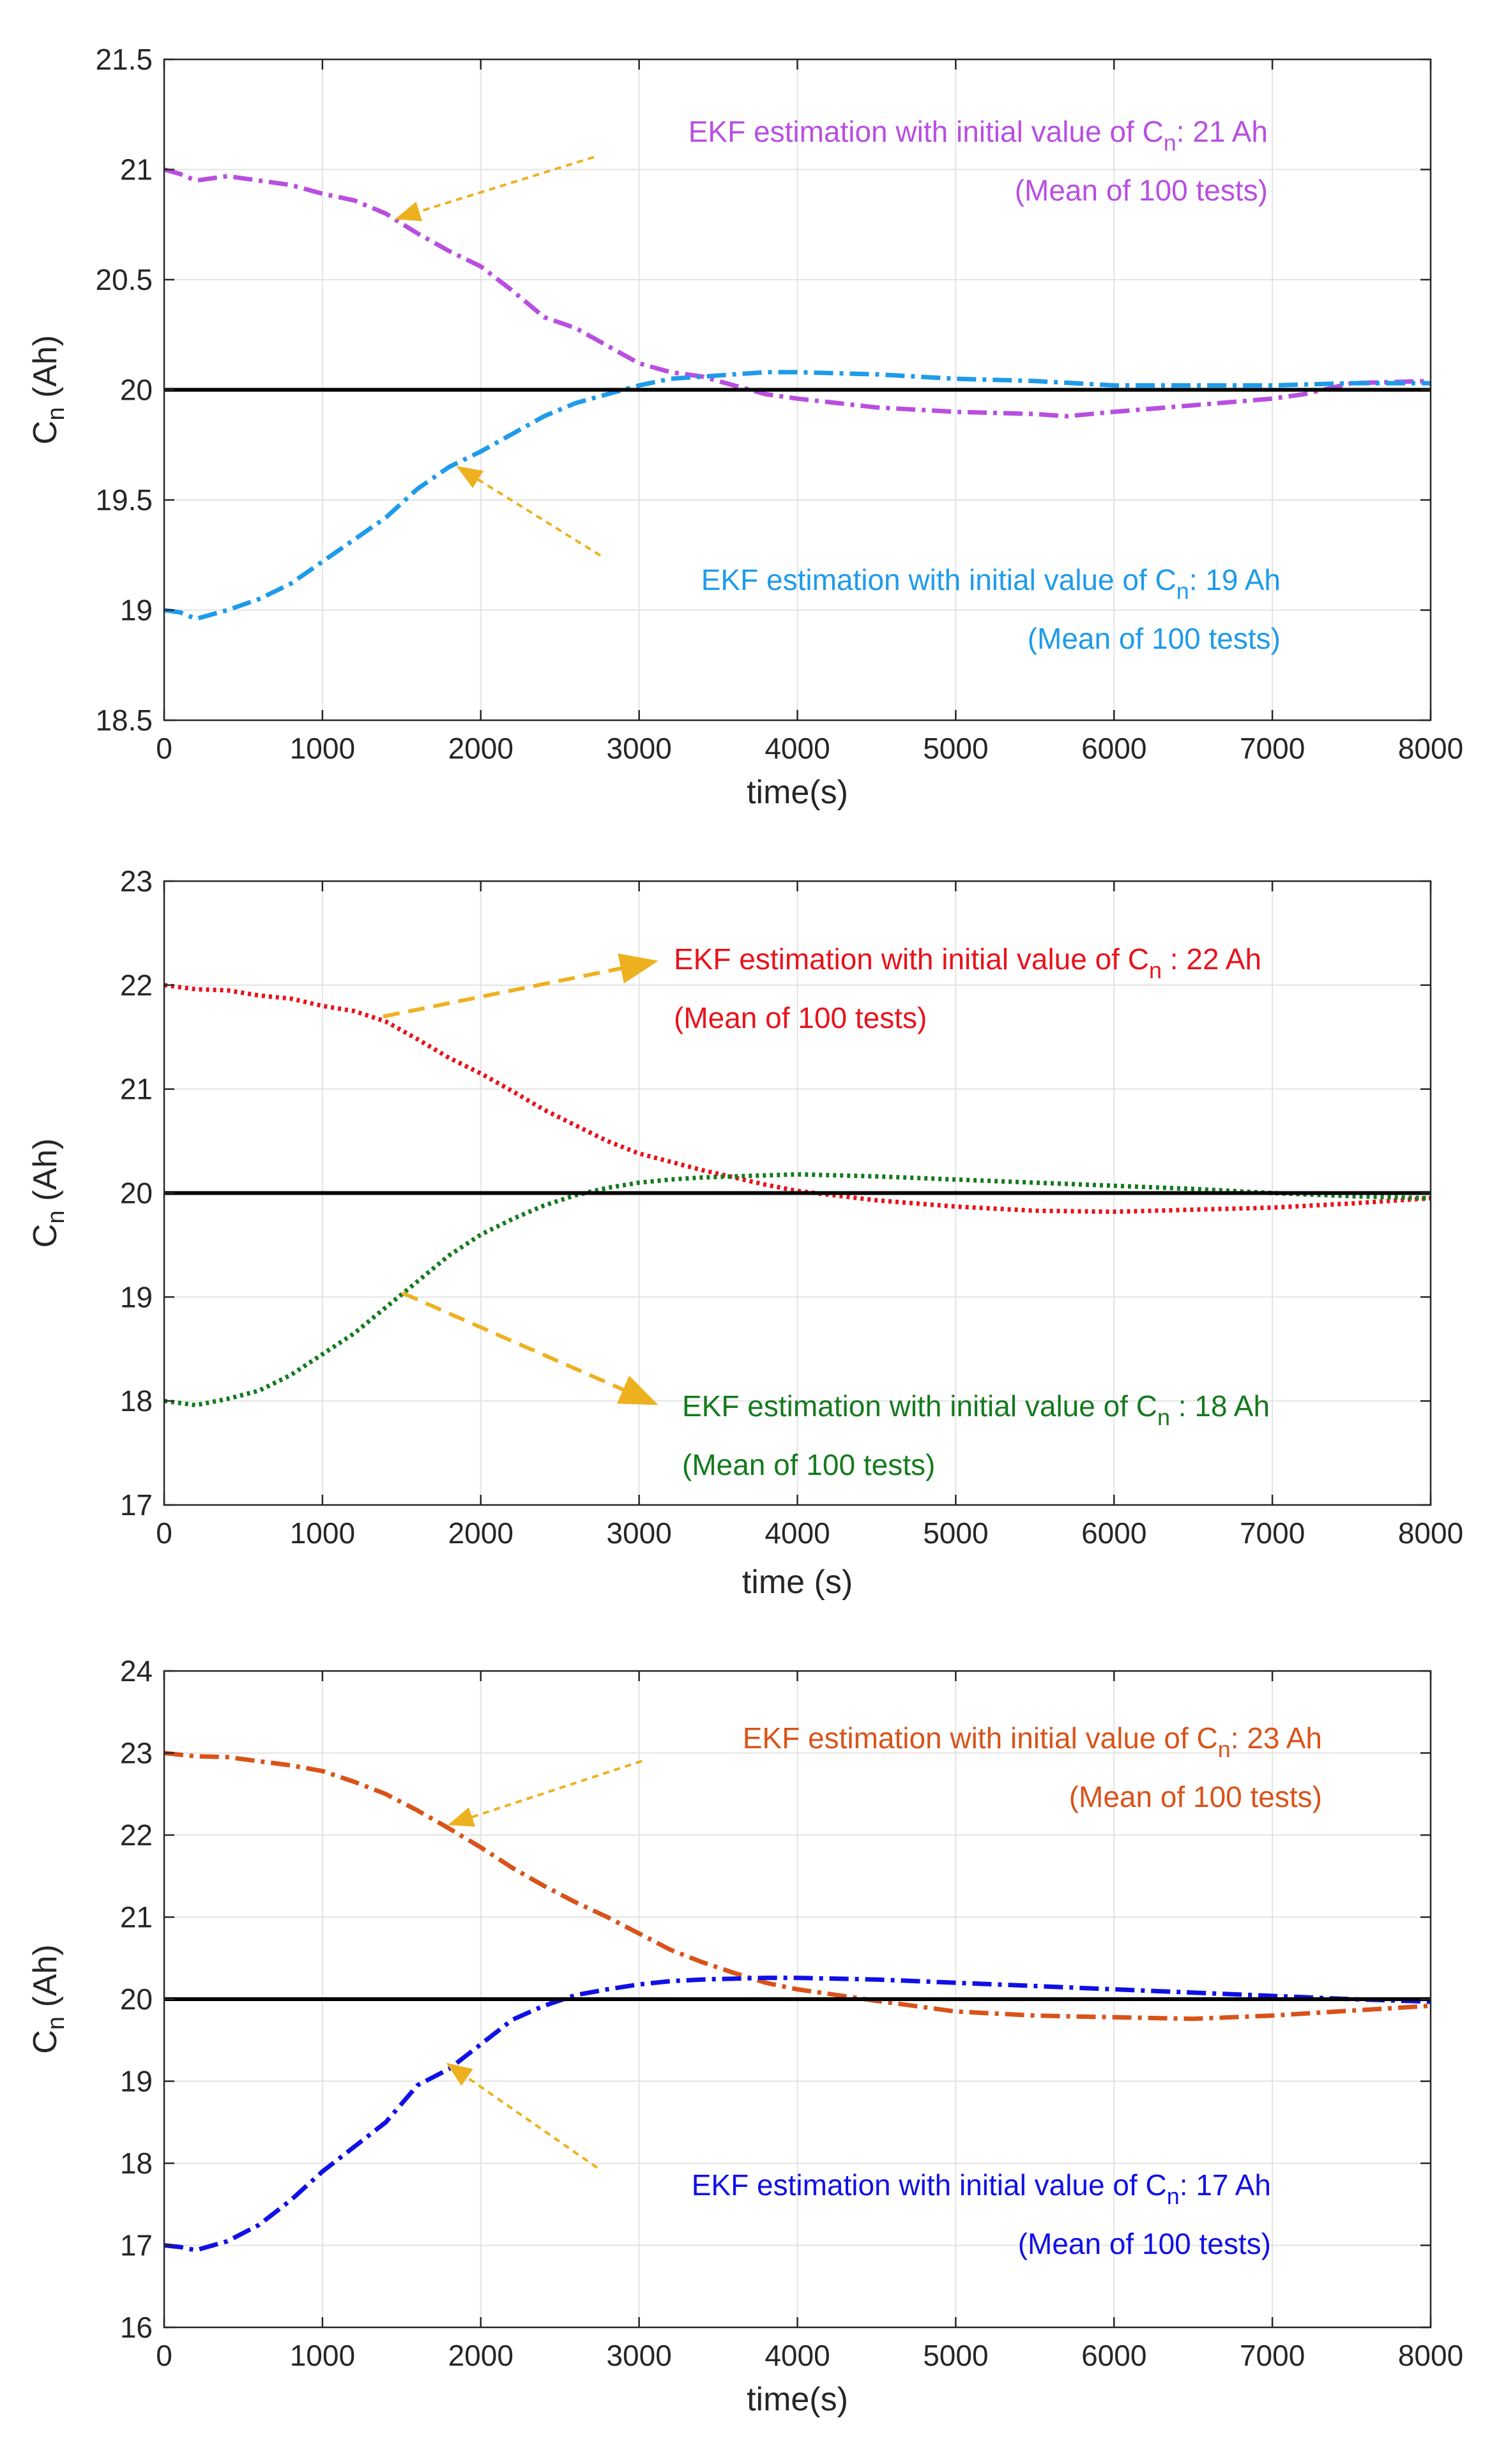 The image size is (1499, 2464). What do you see at coordinates (1235, 579) in the screenshot?
I see `annotation-label-post: : 19 Ah` at bounding box center [1235, 579].